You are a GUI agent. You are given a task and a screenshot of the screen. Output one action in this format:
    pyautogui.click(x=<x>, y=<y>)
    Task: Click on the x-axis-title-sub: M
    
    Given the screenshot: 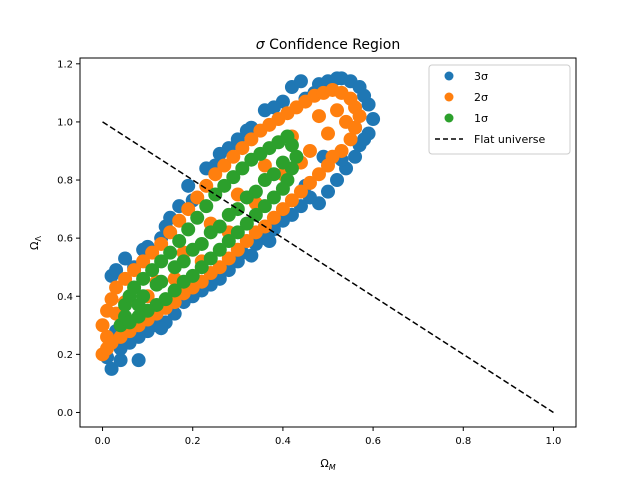 What is the action you would take?
    pyautogui.click(x=332, y=467)
    